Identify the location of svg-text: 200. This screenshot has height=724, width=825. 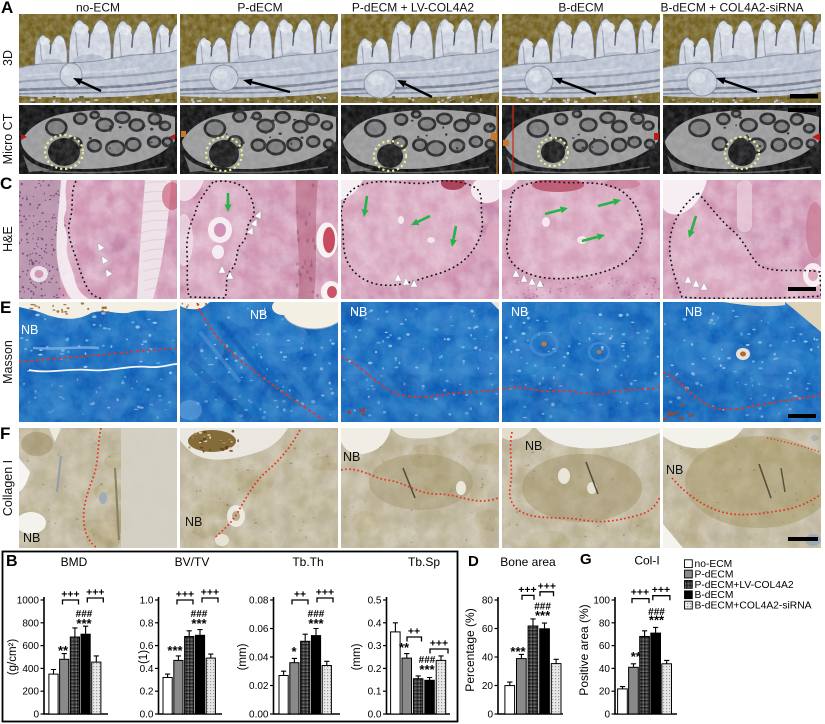
(30, 692).